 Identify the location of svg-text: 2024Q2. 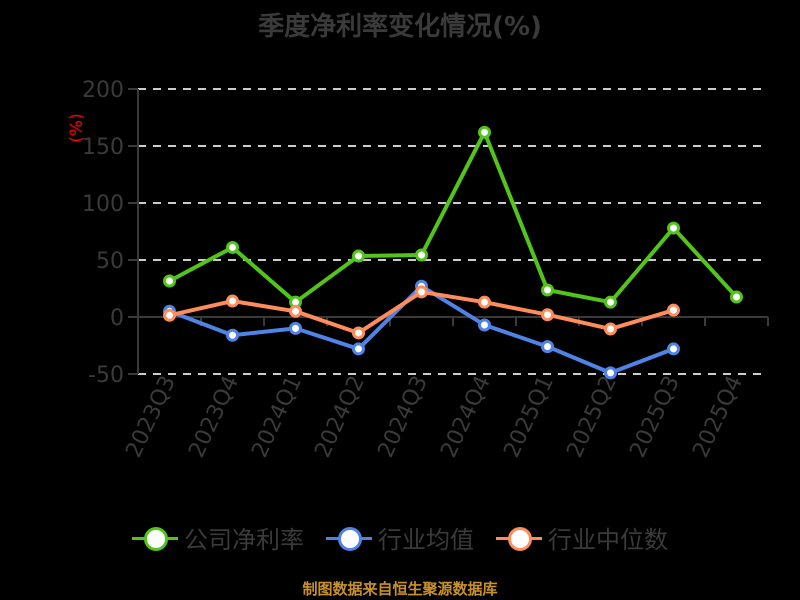
(340, 417).